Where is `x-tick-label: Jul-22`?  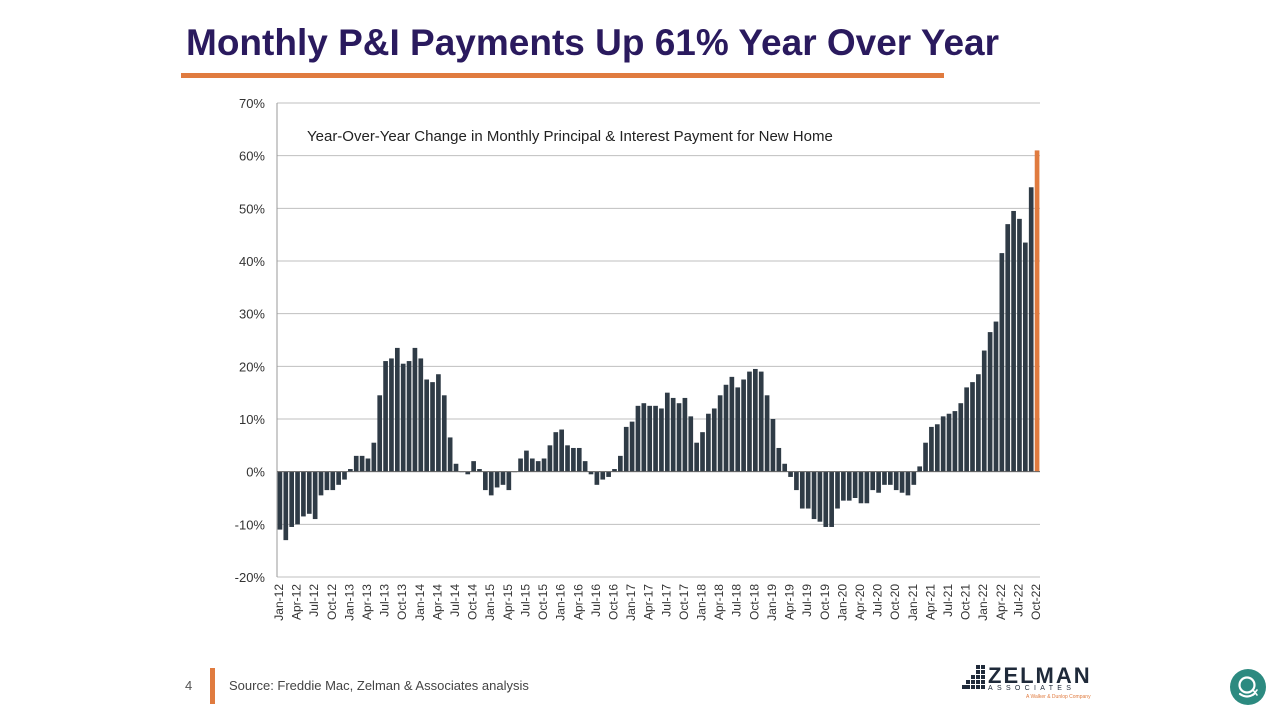 x-tick-label: Jul-22 is located at coordinates (1018, 600).